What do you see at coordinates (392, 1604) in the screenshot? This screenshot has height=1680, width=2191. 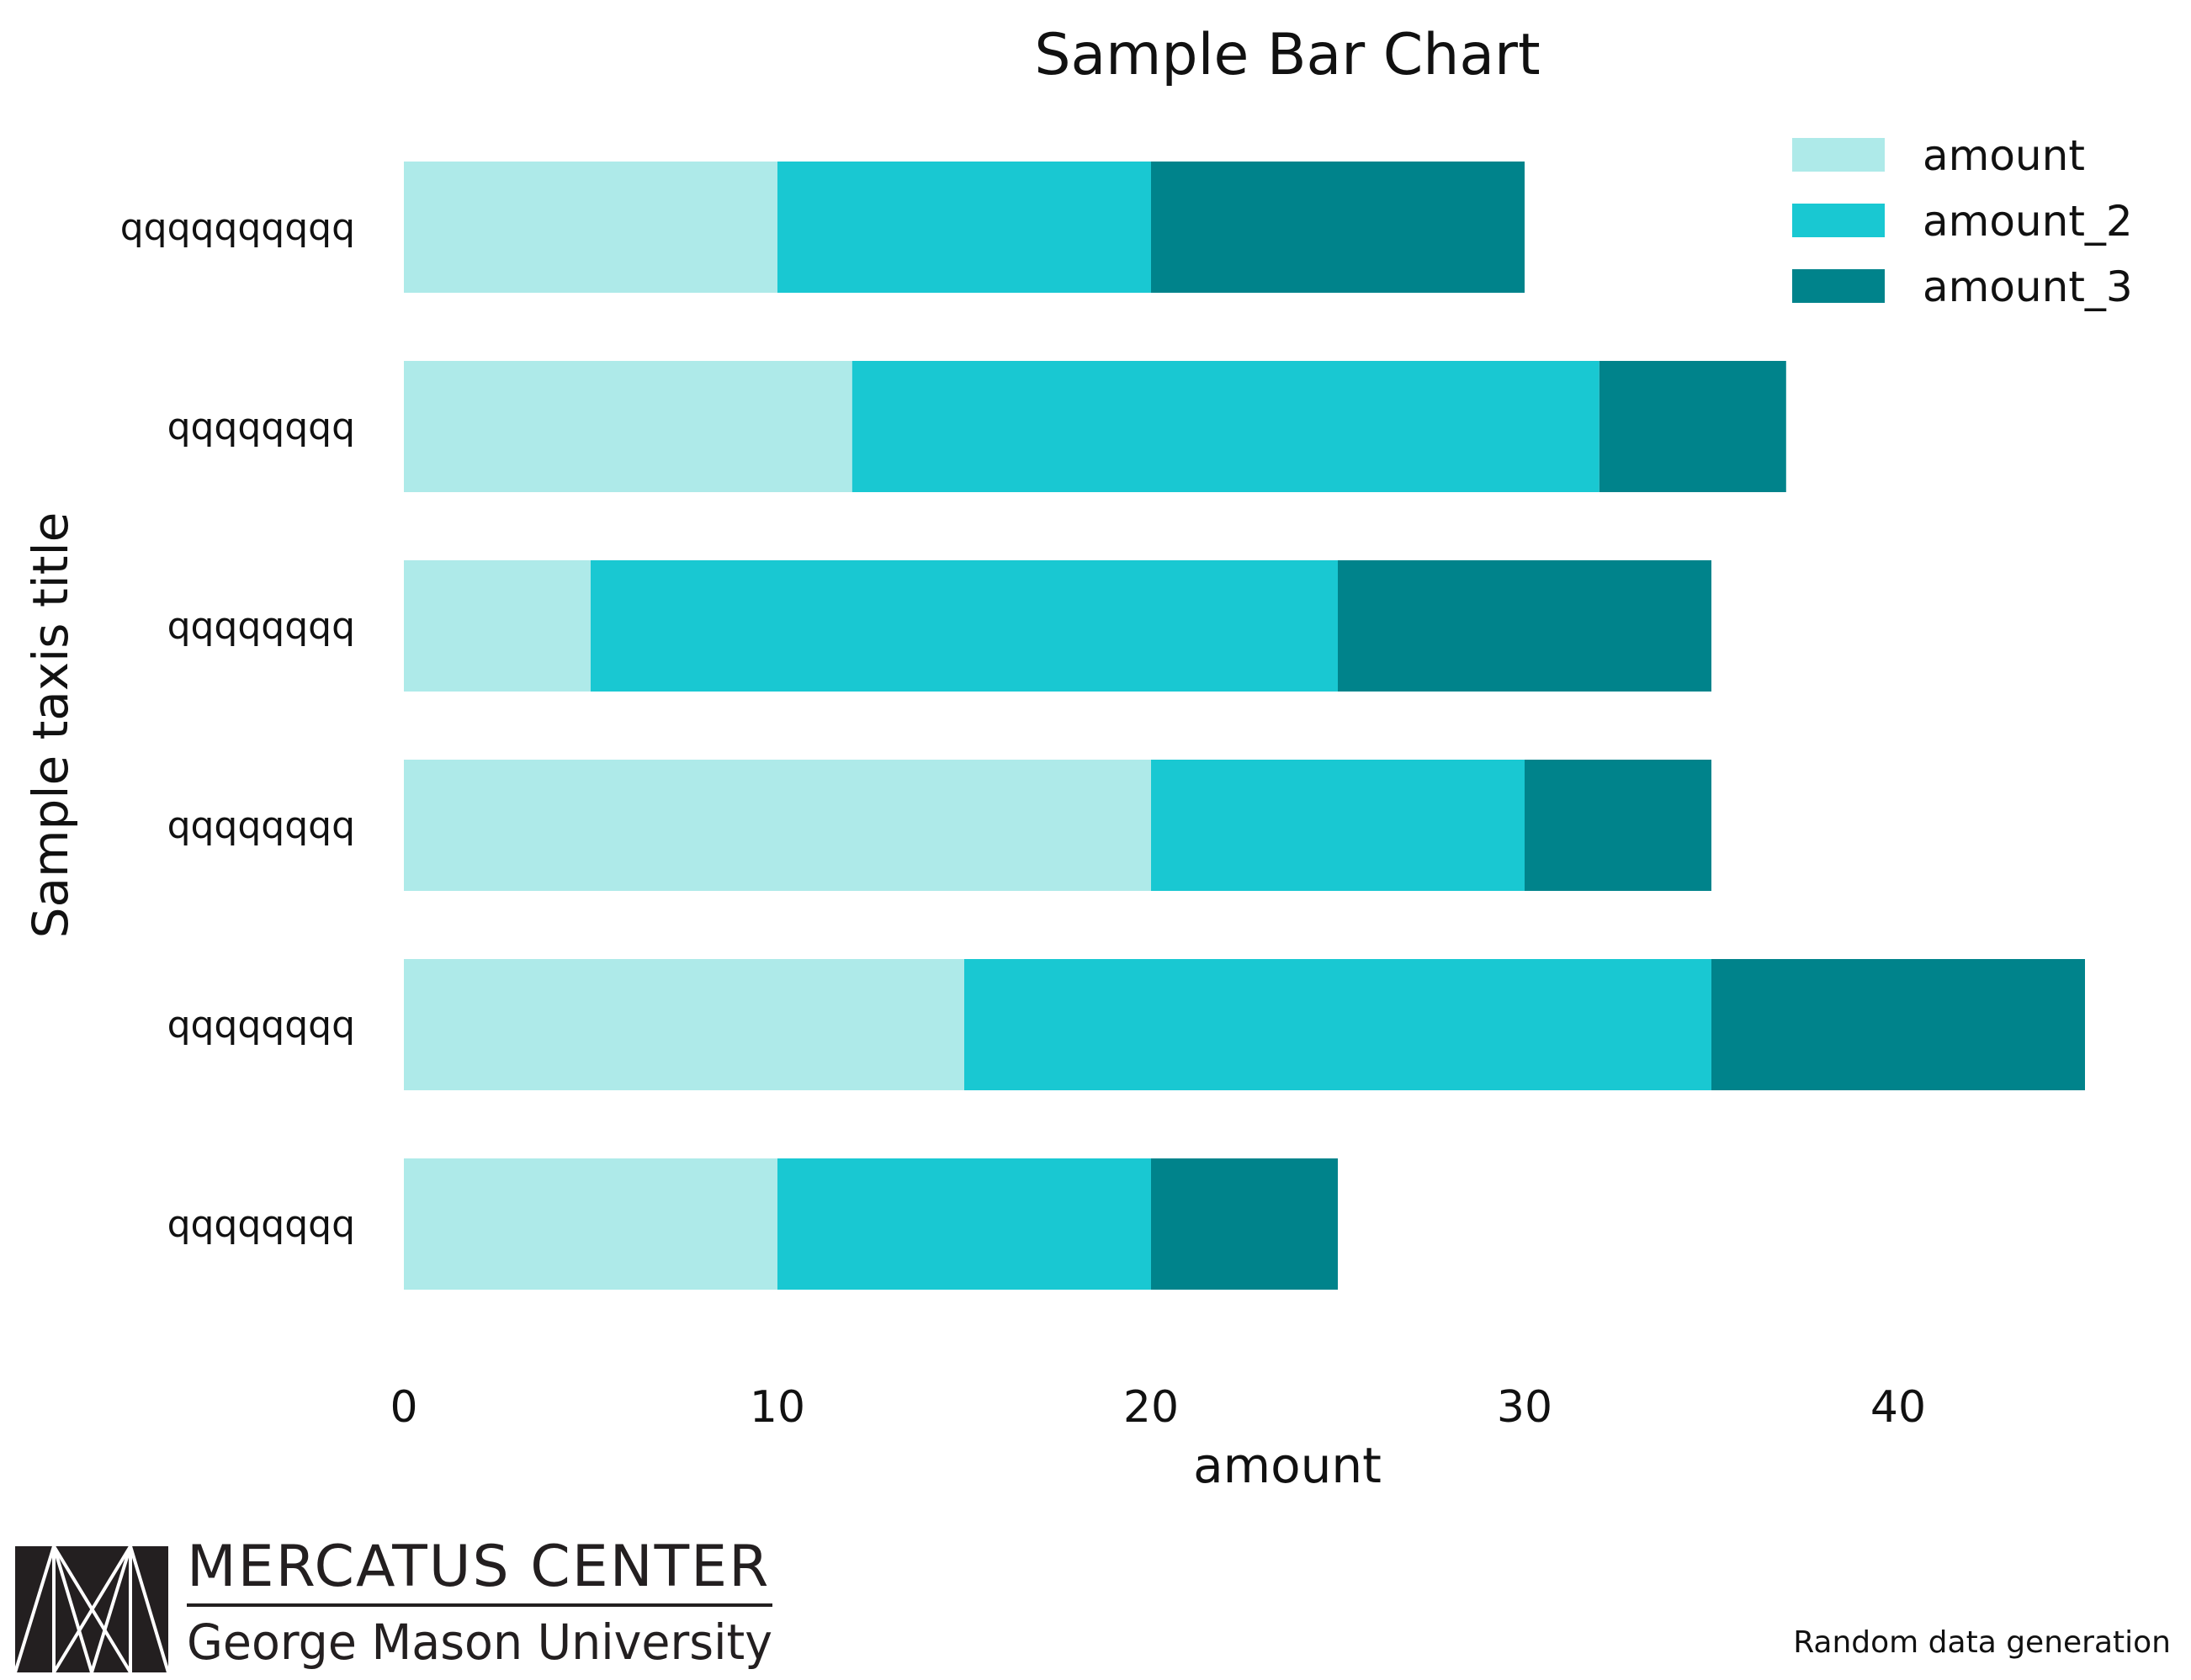 I see `mercatus-logo: MERCATUS CENTER George Mason University` at bounding box center [392, 1604].